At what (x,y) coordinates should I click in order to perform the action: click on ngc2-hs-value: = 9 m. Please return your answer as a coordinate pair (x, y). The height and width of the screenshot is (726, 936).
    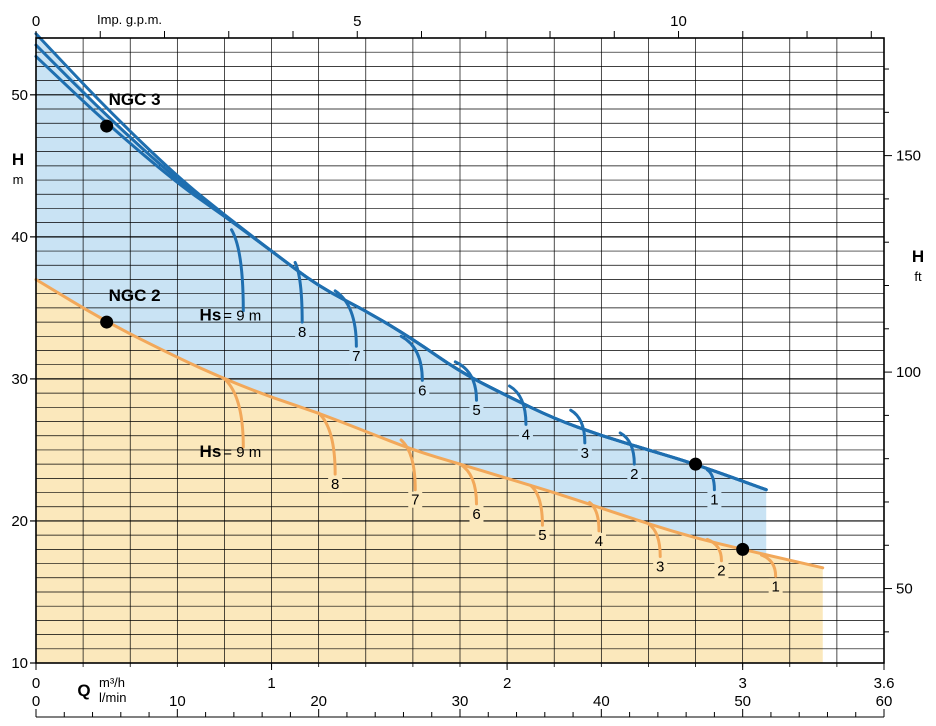
    Looking at the image, I should click on (242, 452).